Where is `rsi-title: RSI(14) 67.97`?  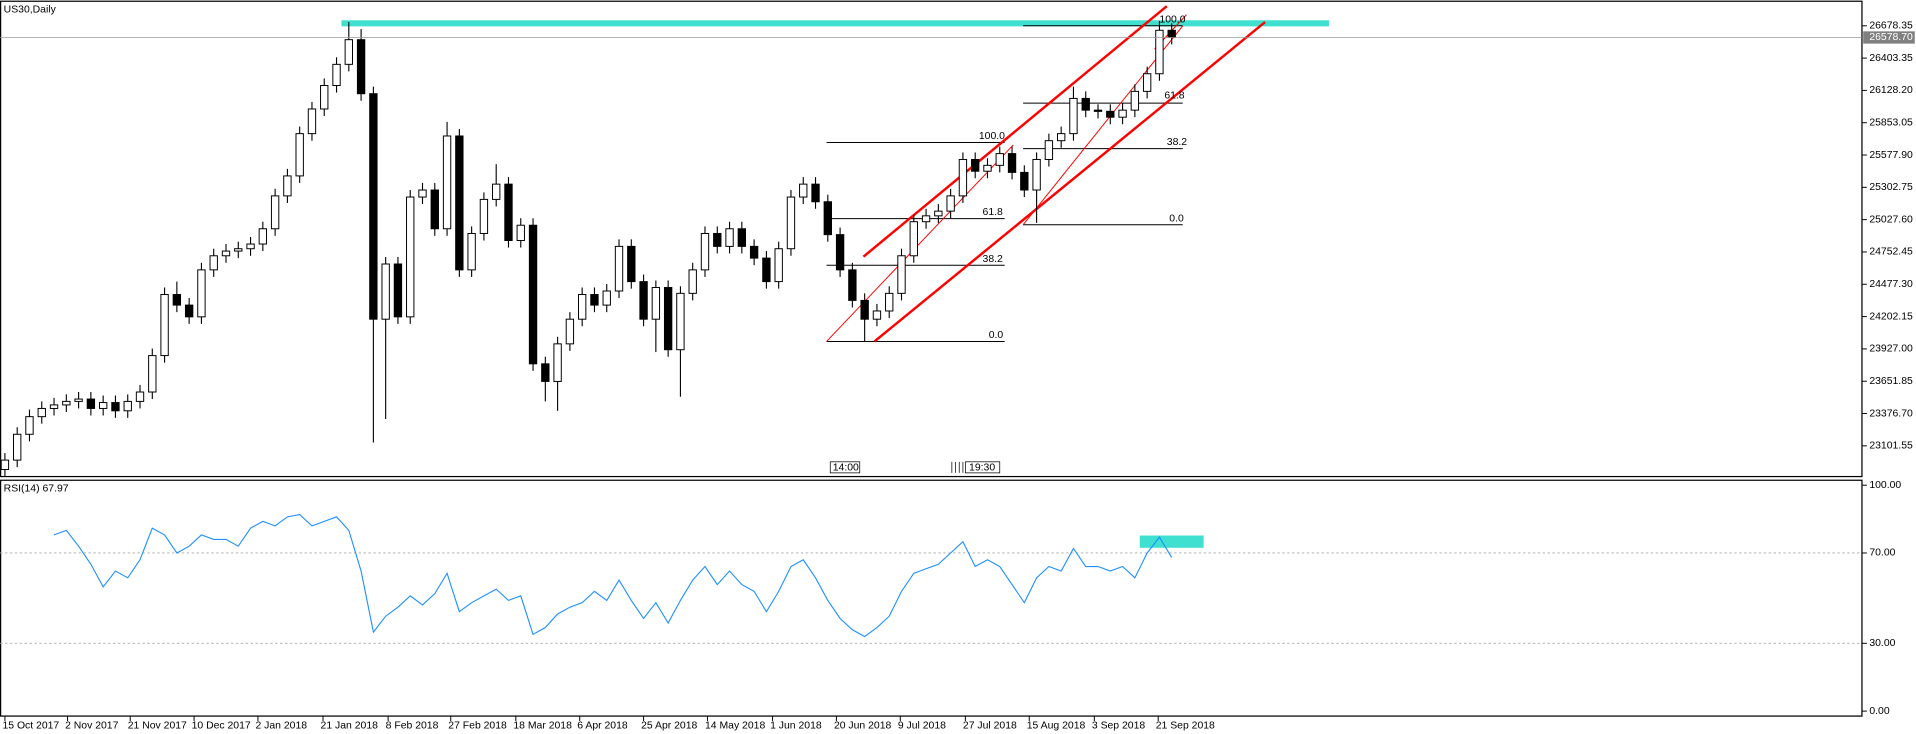
rsi-title: RSI(14) 67.97 is located at coordinates (36, 489).